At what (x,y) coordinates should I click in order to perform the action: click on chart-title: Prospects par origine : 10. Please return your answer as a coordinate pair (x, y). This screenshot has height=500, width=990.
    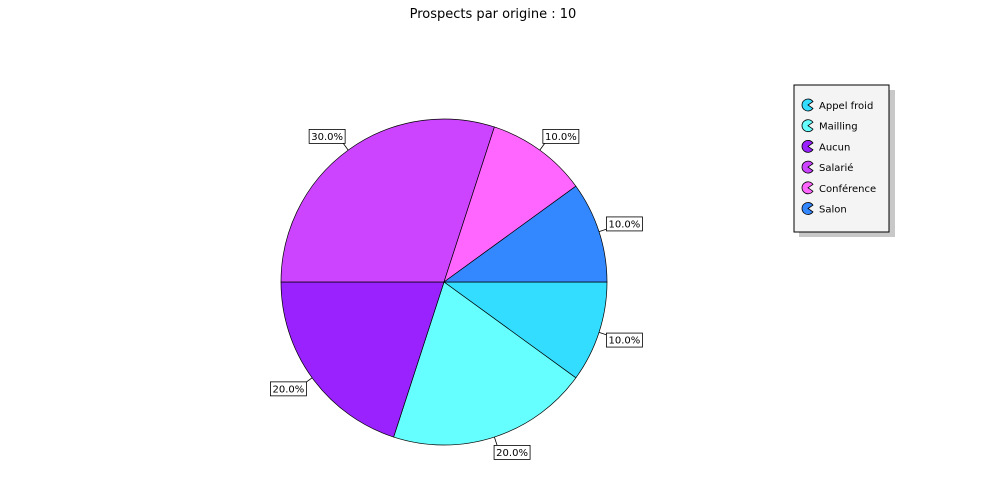
    Looking at the image, I should click on (493, 14).